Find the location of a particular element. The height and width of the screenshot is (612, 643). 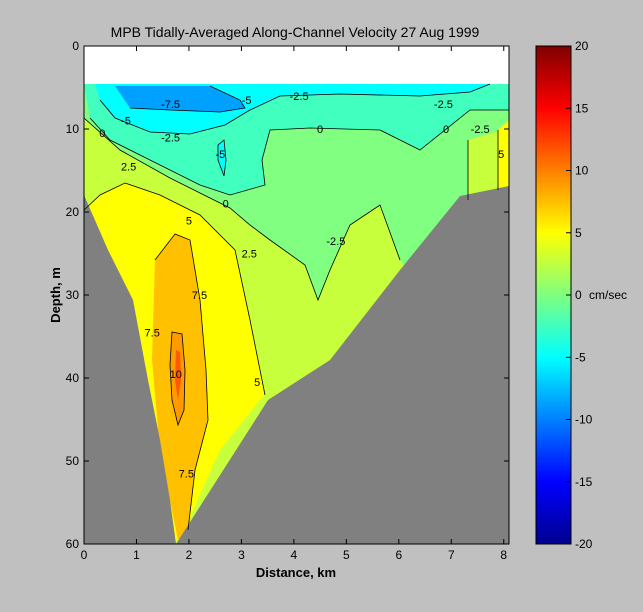

colorbar-tick-label: 10 is located at coordinates (582, 171).